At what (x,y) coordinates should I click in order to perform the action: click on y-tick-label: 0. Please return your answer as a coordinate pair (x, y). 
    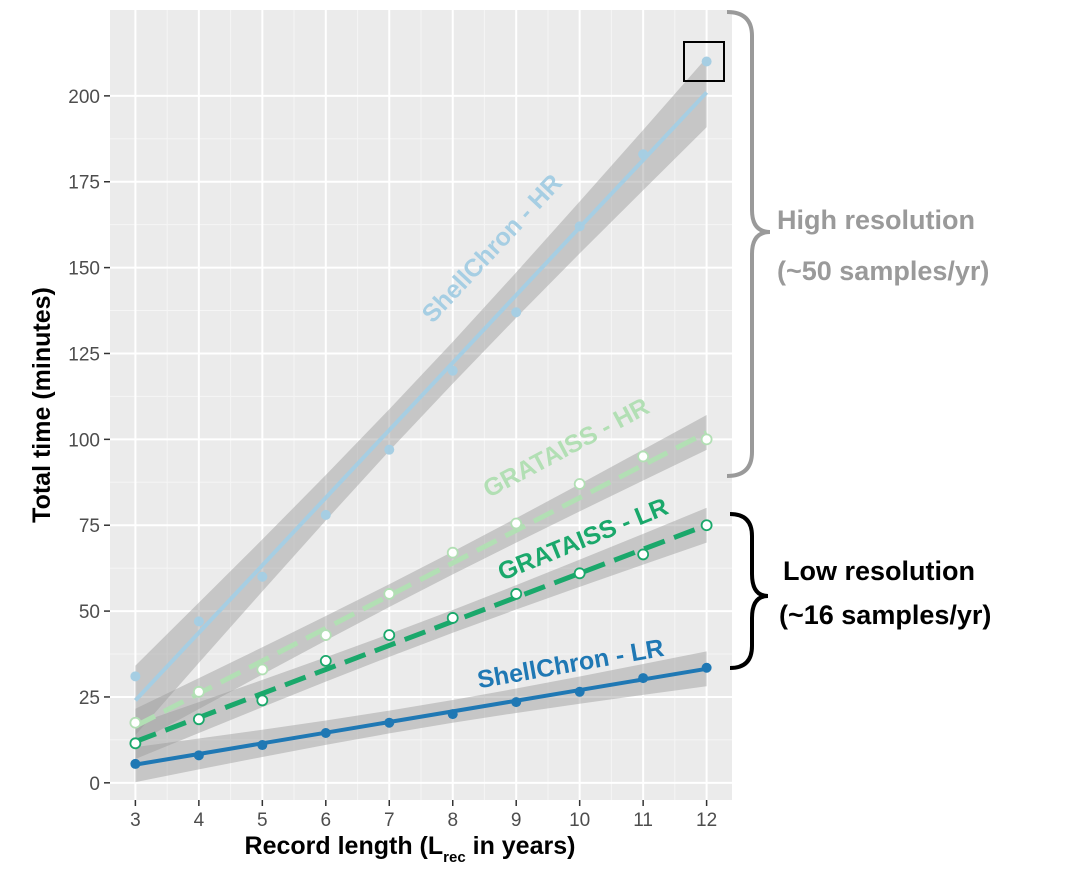
    Looking at the image, I should click on (94, 784).